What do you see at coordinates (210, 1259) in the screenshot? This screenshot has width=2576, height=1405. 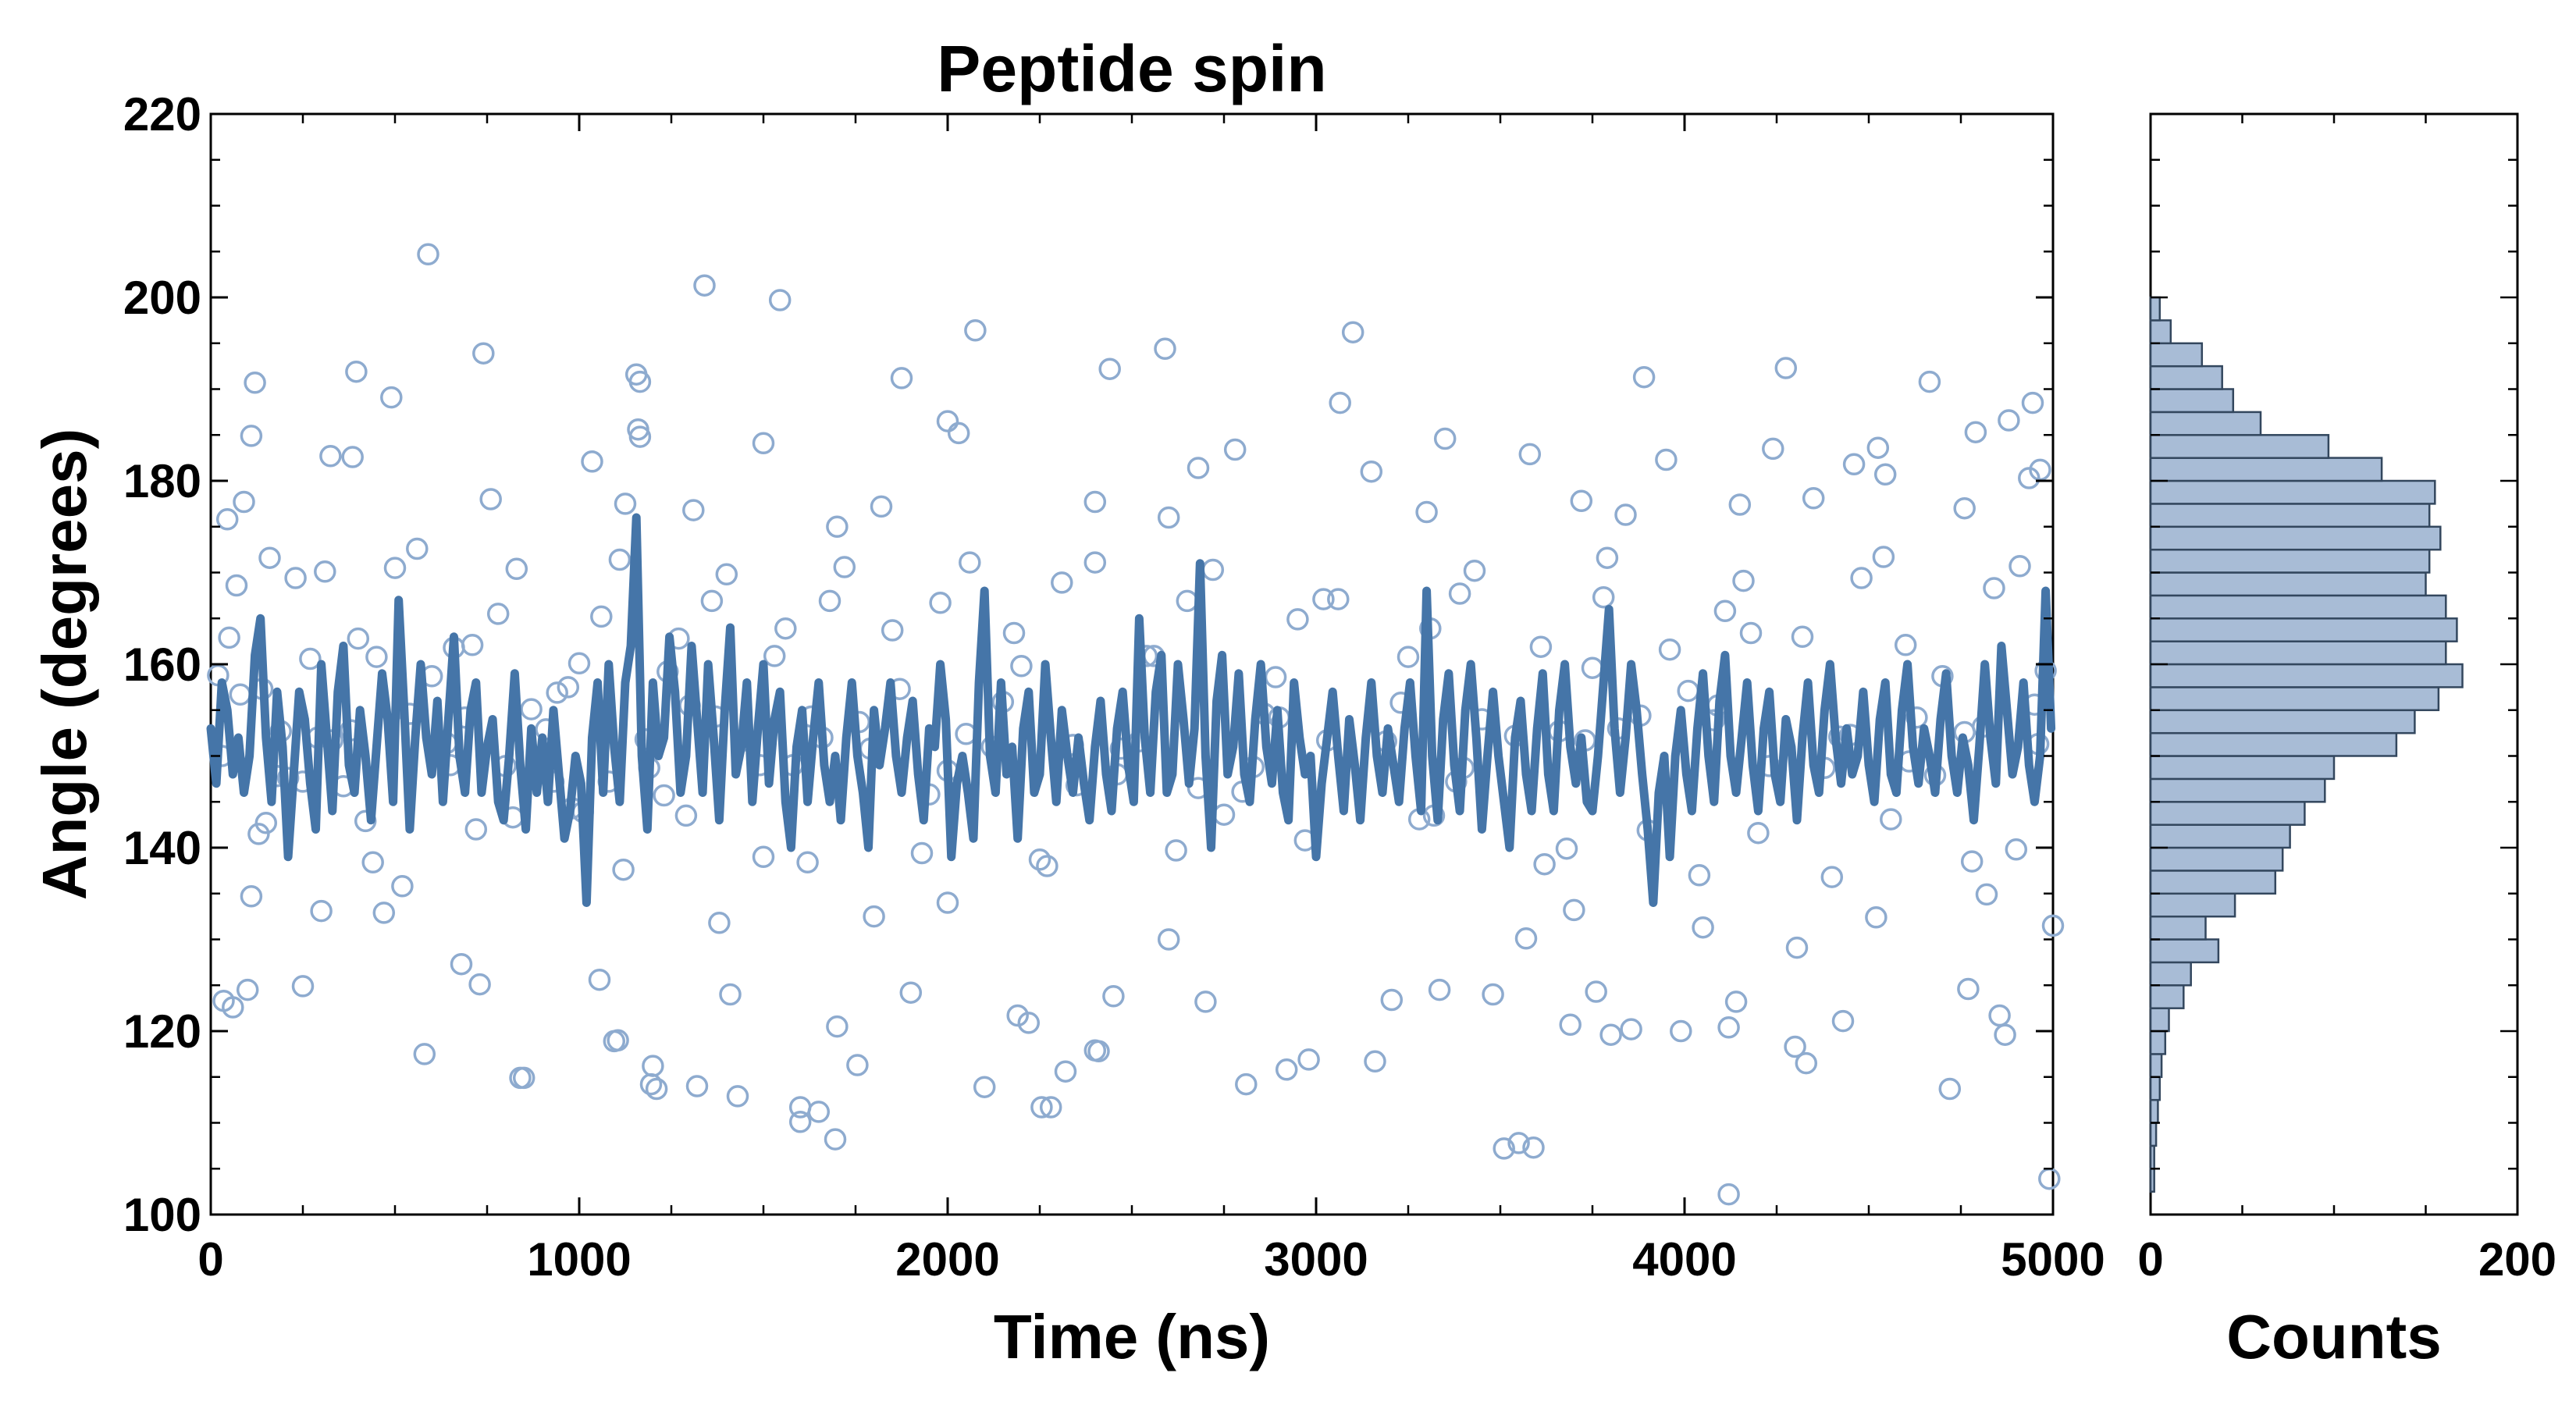 I see `x-tick-label: 0` at bounding box center [210, 1259].